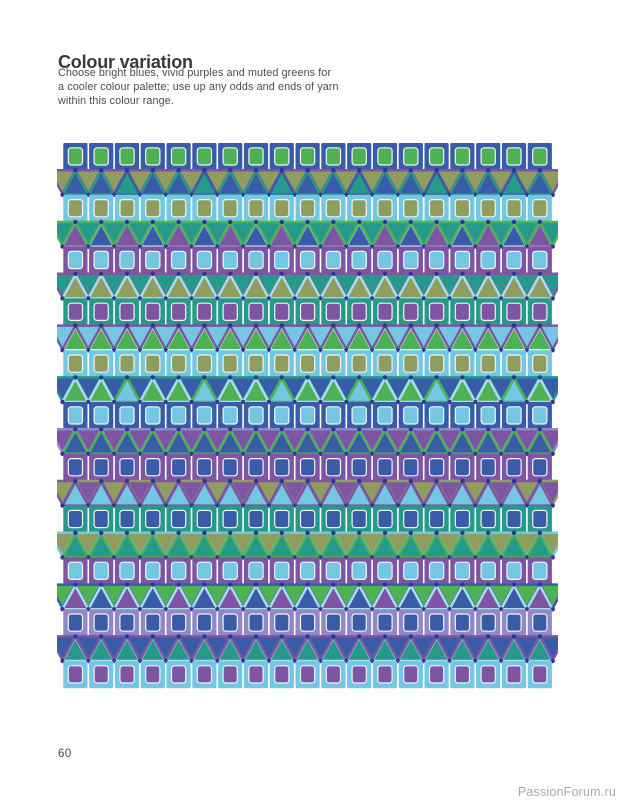  What do you see at coordinates (125, 62) in the screenshot?
I see `page-title: Colour variation` at bounding box center [125, 62].